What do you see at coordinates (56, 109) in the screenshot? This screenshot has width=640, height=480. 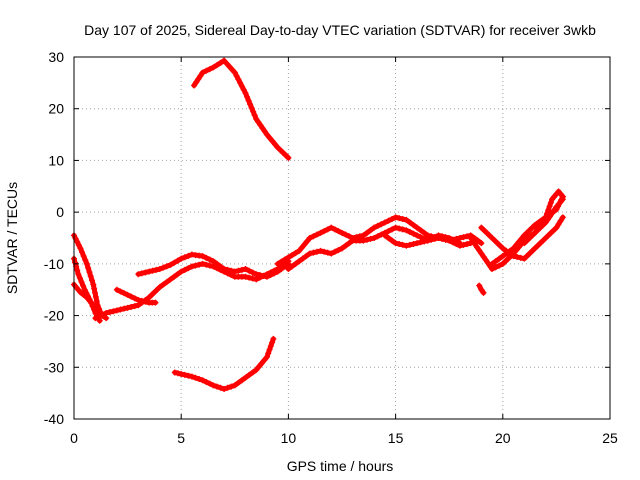 I see `y-tick-label: 20` at bounding box center [56, 109].